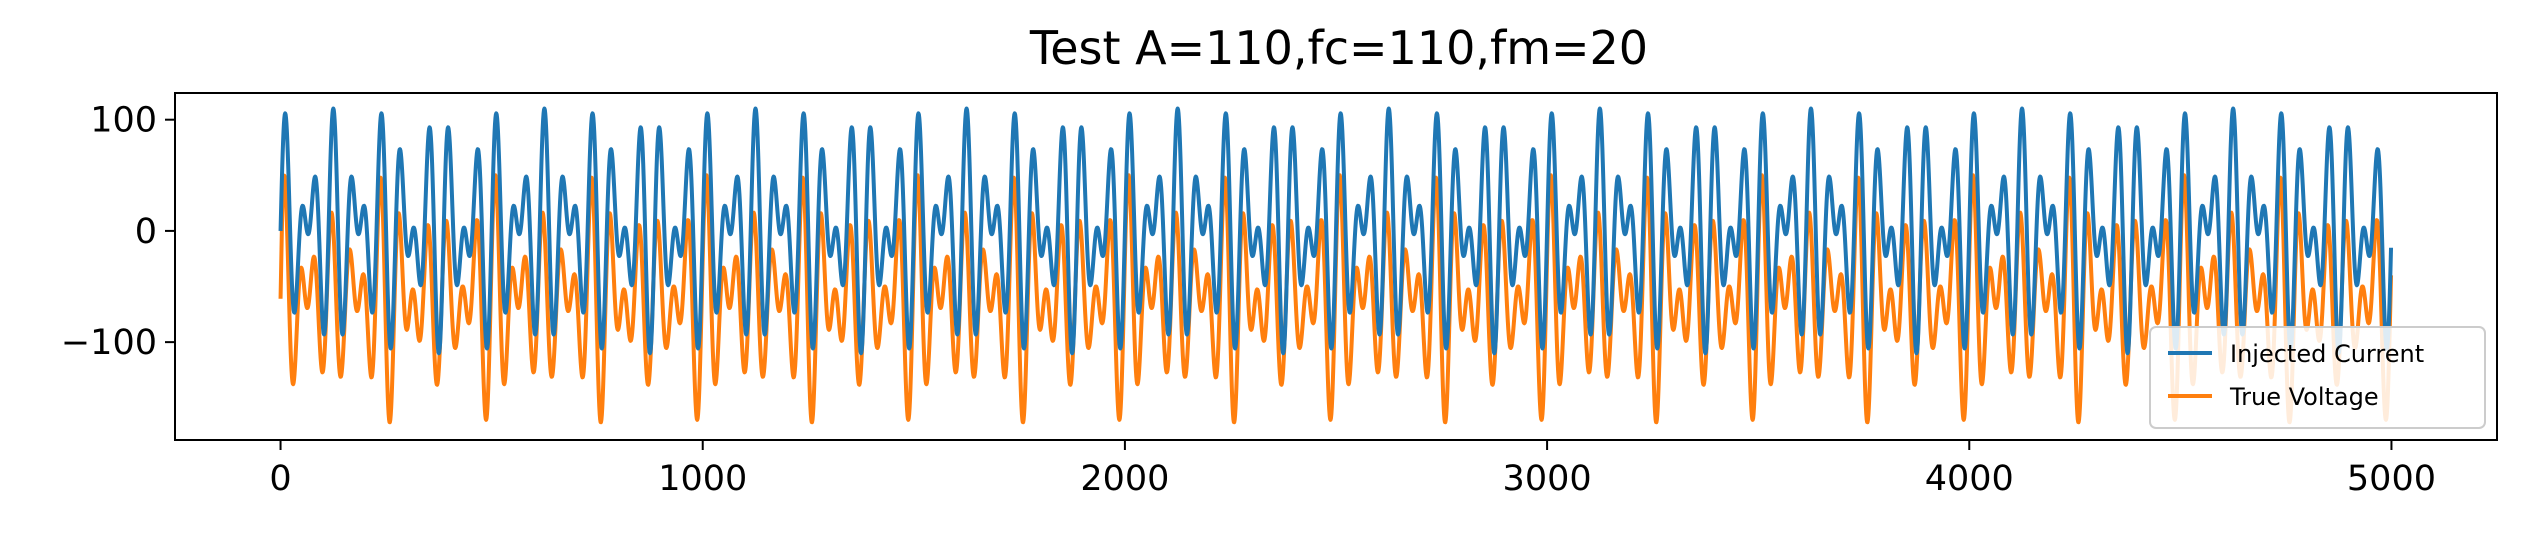 This screenshot has width=2528, height=540. I want to click on legend-box, so click(2317, 377).